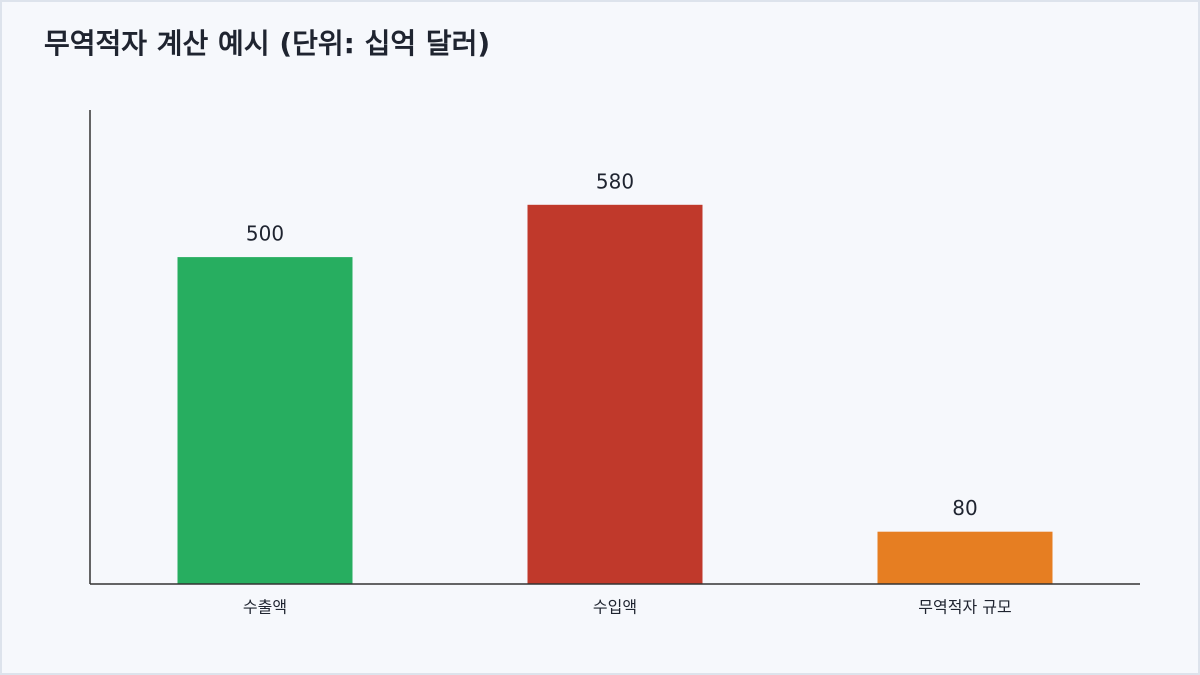 This screenshot has width=1200, height=675. What do you see at coordinates (265, 234) in the screenshot?
I see `value-label: 500` at bounding box center [265, 234].